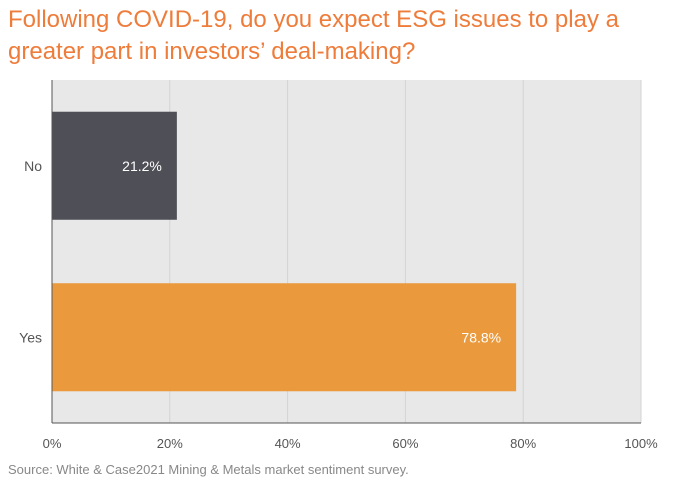 Image resolution: width=679 pixels, height=491 pixels. I want to click on bar-no, so click(114, 165).